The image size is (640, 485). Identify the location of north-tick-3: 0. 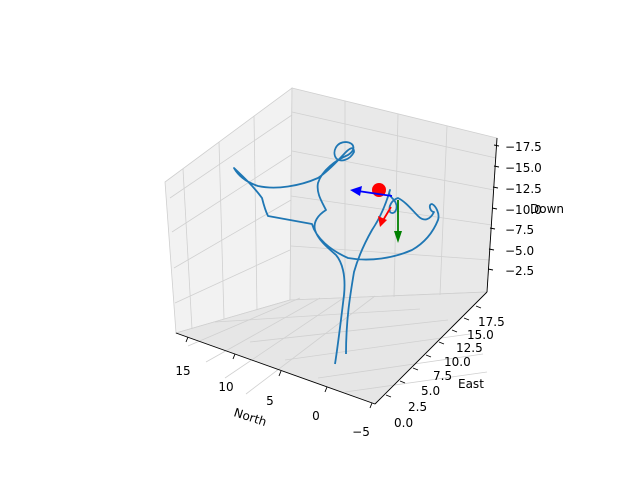
(316, 416).